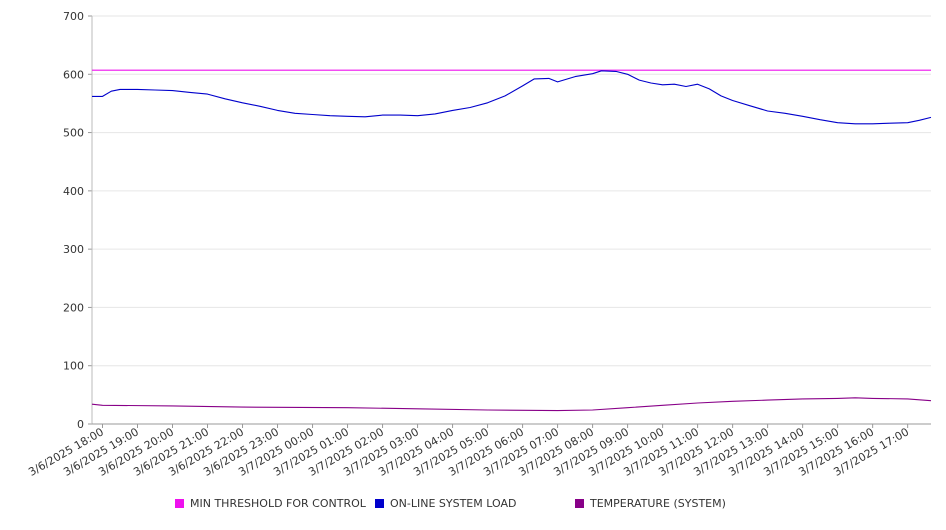 The image size is (946, 530). What do you see at coordinates (73, 220) in the screenshot?
I see `y-tick-labels: 0 100 200 300 400 500 600 700` at bounding box center [73, 220].